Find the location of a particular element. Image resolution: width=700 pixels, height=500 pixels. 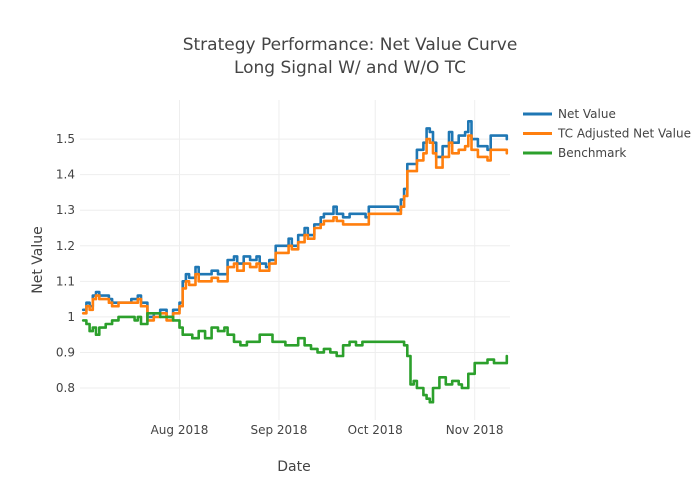

chart-title-line-2: Long Signal W/ and W/O TC is located at coordinates (350, 68).